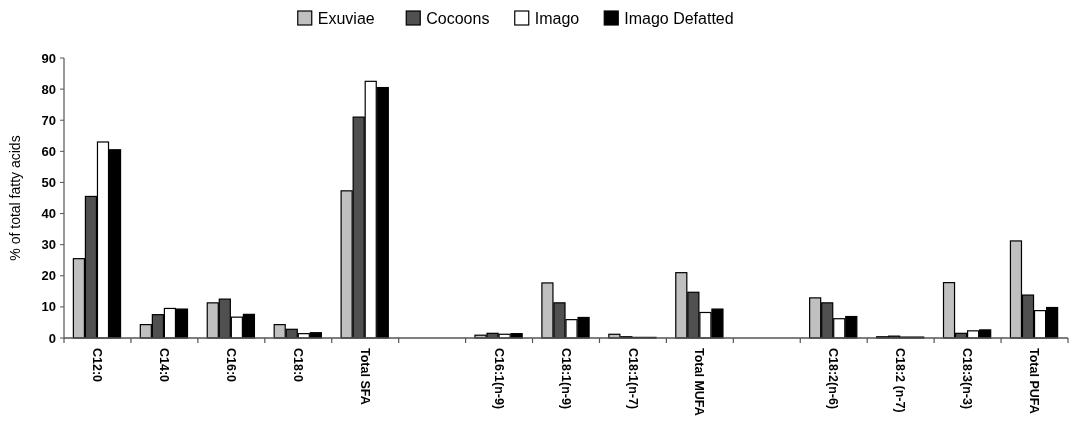 The height and width of the screenshot is (431, 1077). I want to click on x-tick-label: C18:0, so click(297, 365).